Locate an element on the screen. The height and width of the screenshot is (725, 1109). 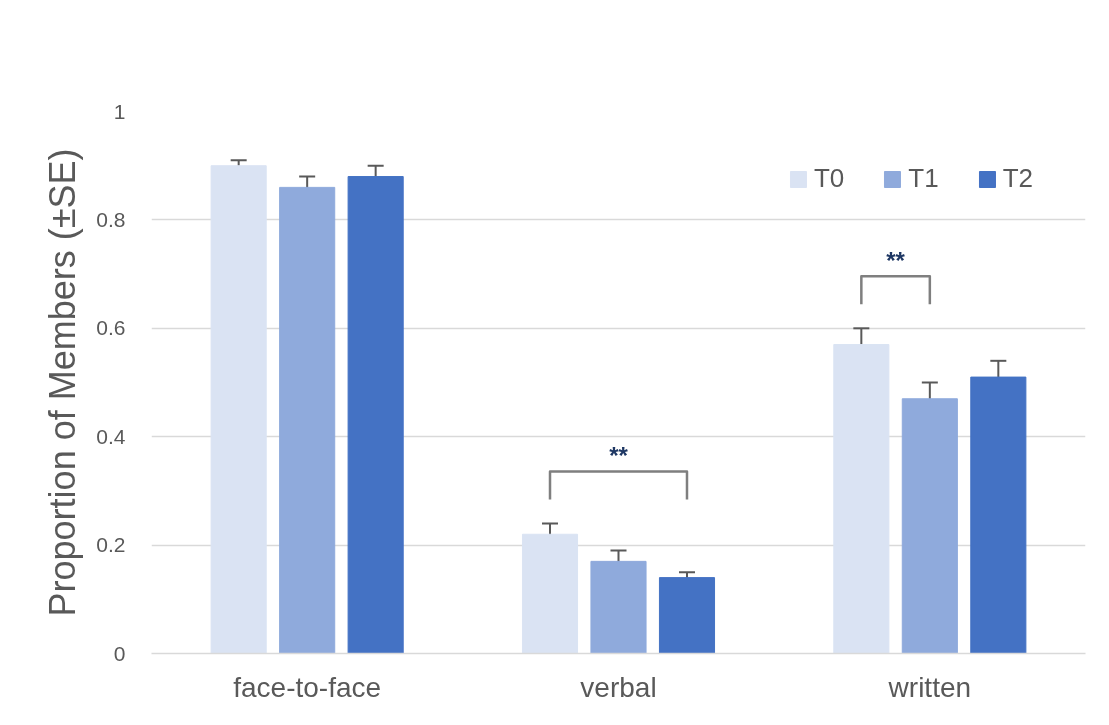
legend-label: T2 is located at coordinates (1017, 178).